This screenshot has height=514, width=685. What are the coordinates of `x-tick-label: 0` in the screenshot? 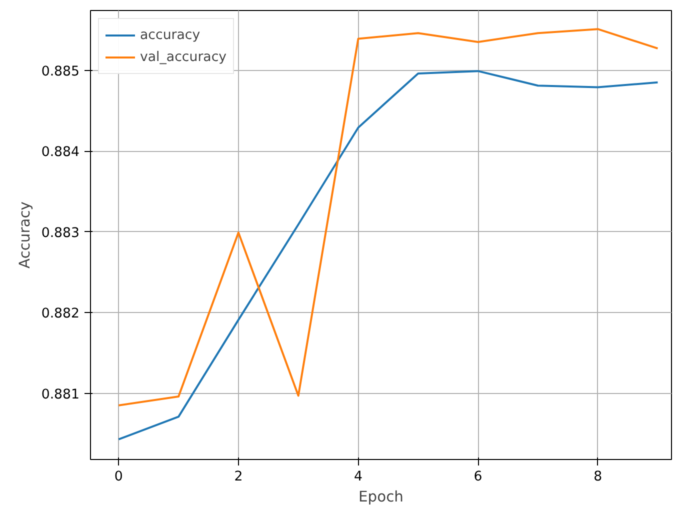 It's located at (118, 477).